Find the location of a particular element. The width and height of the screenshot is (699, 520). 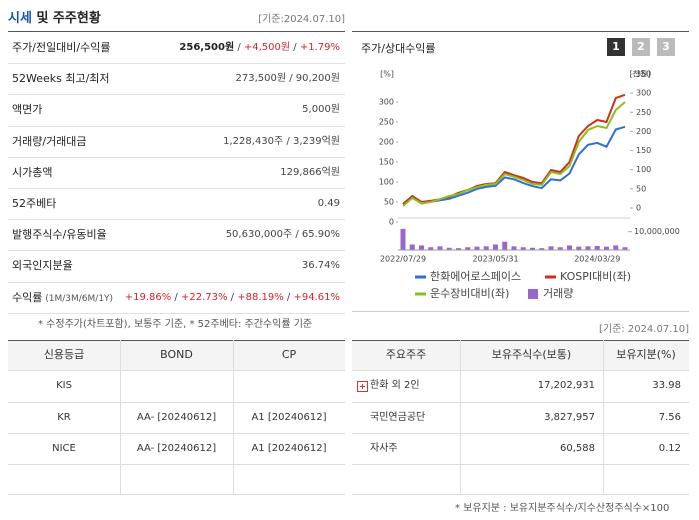

value-text: 273,500원 / 90,200원 is located at coordinates (287, 79).